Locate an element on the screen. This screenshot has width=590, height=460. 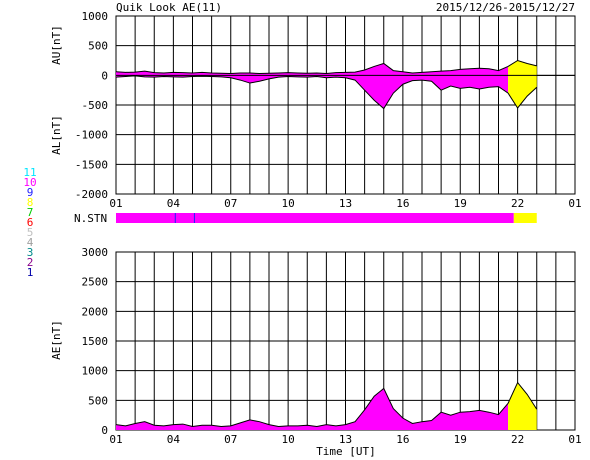
date-range: 2015/12/26-2015/12/27 is located at coordinates (505, 7).